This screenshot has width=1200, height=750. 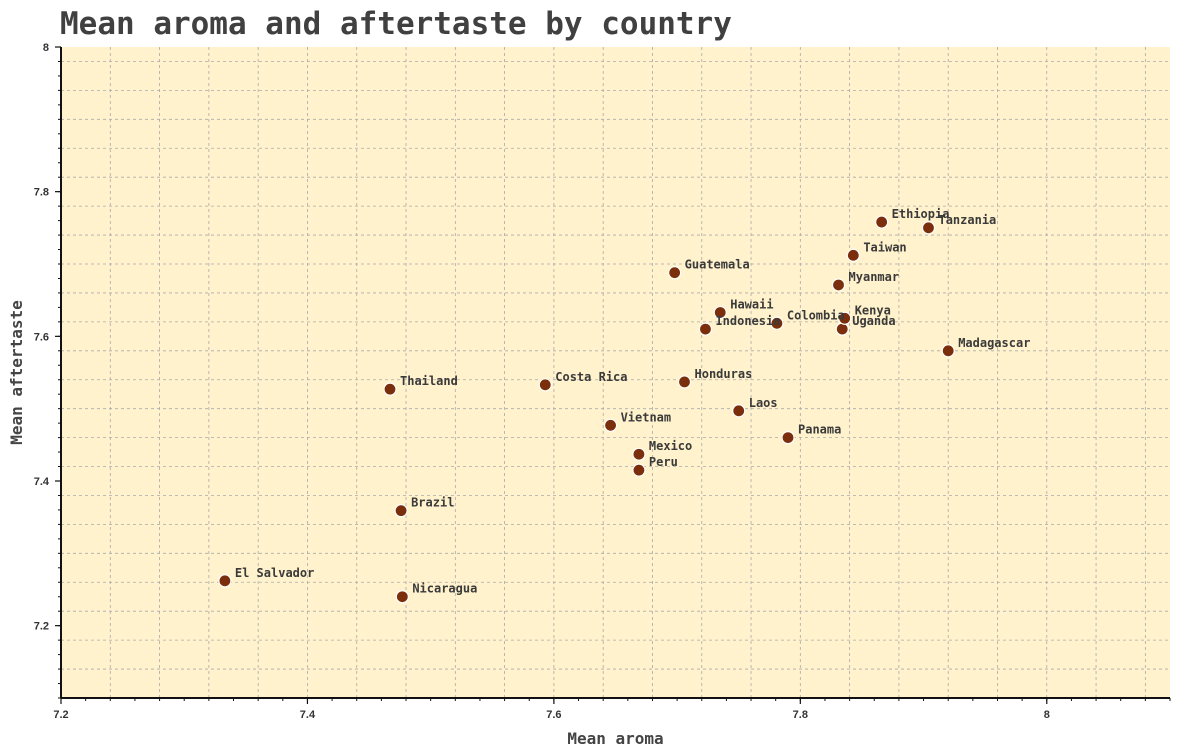 What do you see at coordinates (591, 377) in the screenshot?
I see `point-label: Costa Rica` at bounding box center [591, 377].